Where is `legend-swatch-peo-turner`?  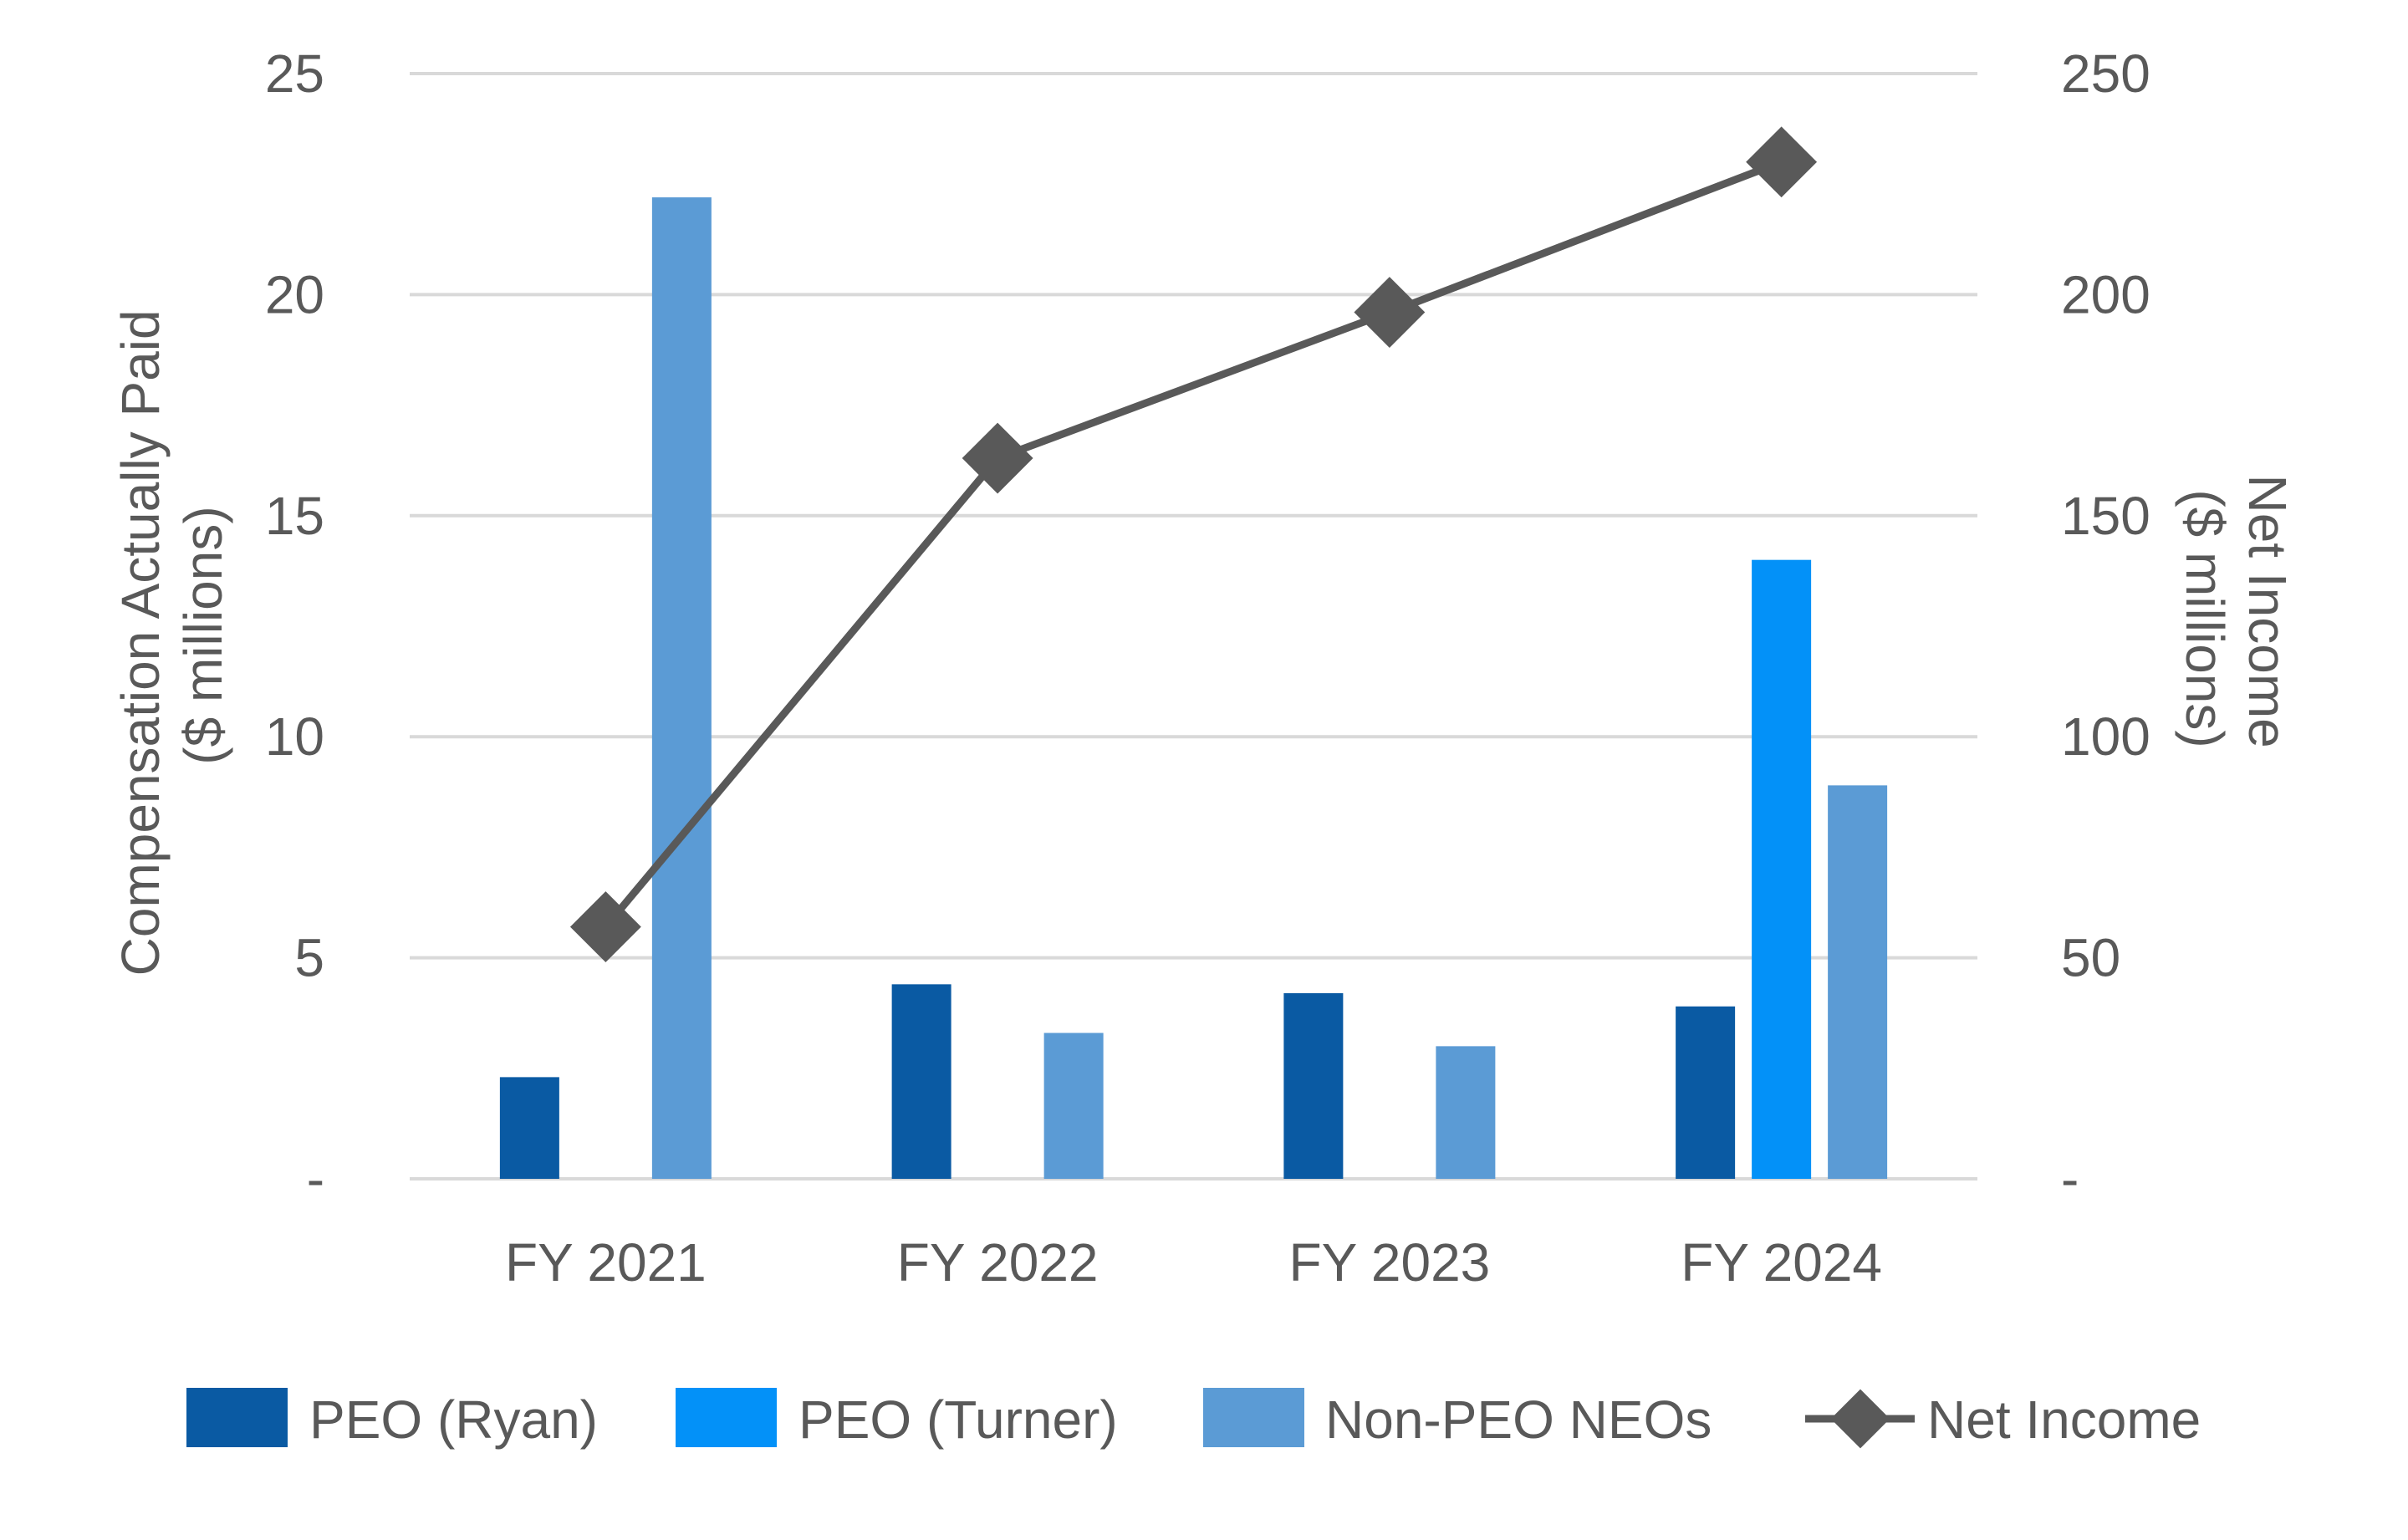 legend-swatch-peo-turner is located at coordinates (726, 1417).